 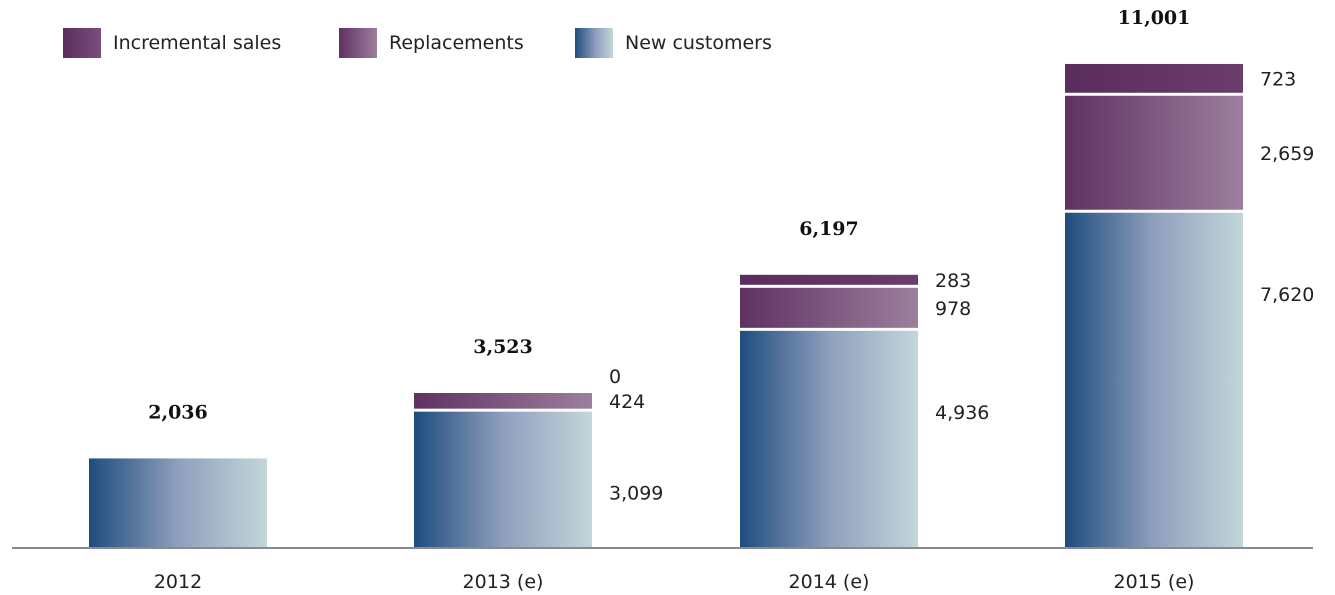 I want to click on total-label: 6,197, so click(x=829, y=229).